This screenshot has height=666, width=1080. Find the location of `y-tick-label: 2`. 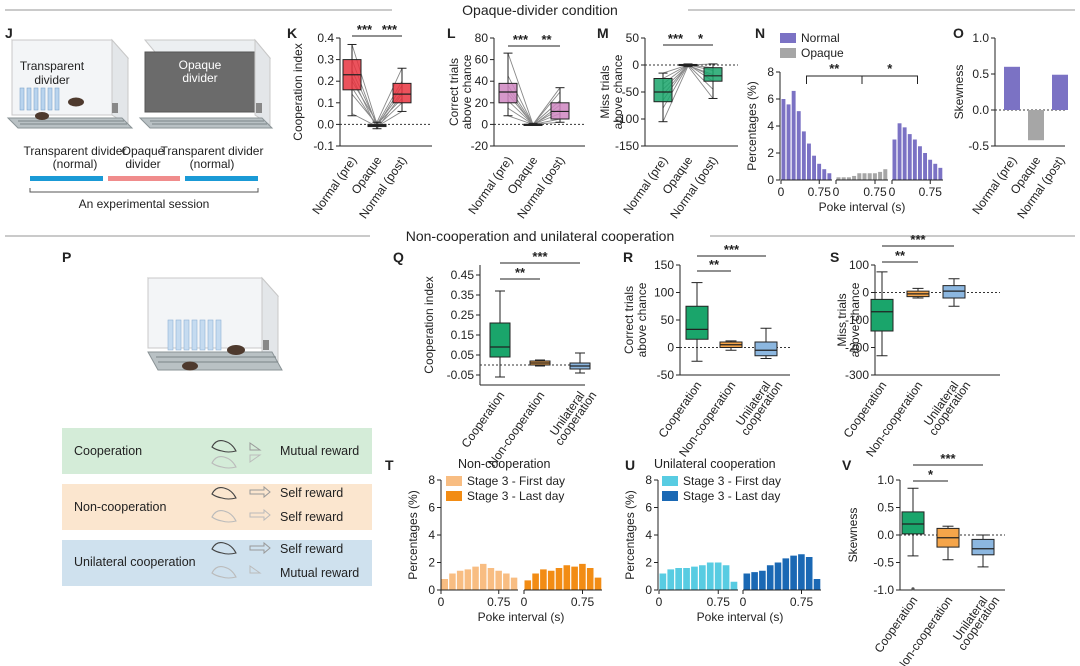

y-tick-label: 2 is located at coordinates (648, 563).